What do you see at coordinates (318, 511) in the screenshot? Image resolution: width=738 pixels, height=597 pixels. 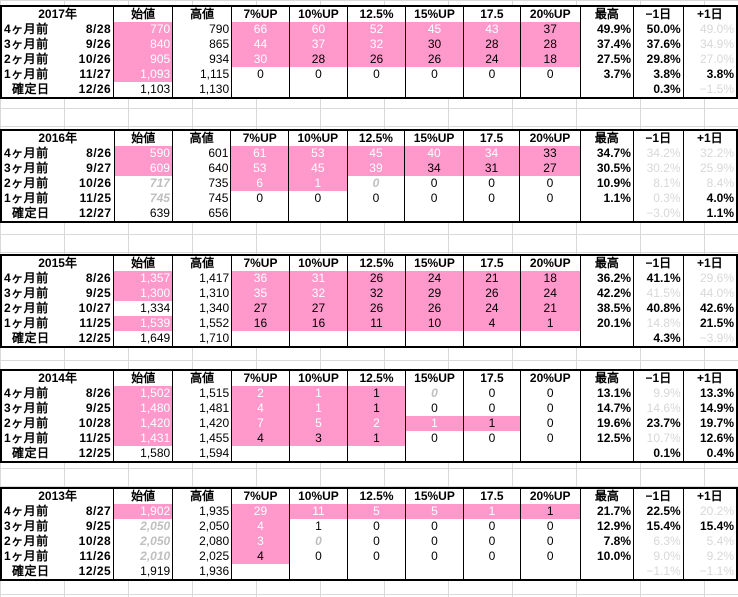 I see `cell-u10: 11` at bounding box center [318, 511].